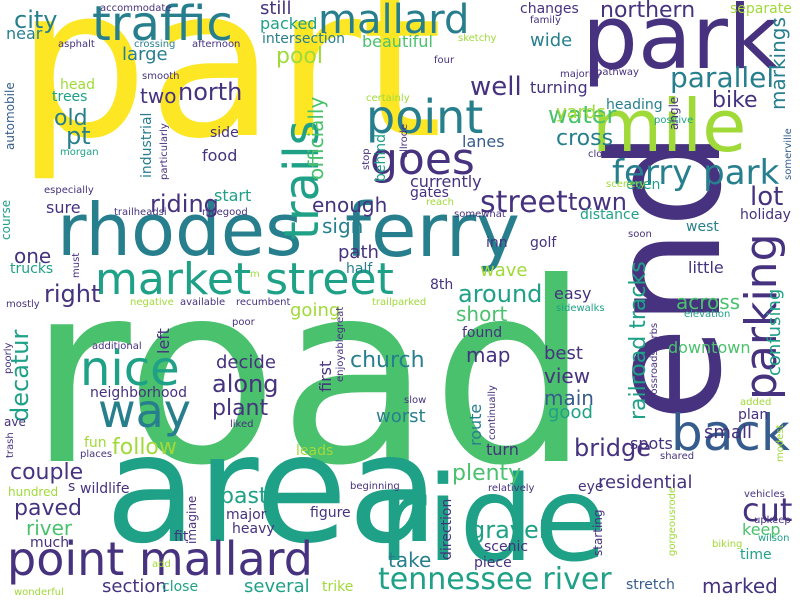 The image size is (800, 600). What do you see at coordinates (580, 308) in the screenshot?
I see `word-sidewalks: sidewalks` at bounding box center [580, 308].